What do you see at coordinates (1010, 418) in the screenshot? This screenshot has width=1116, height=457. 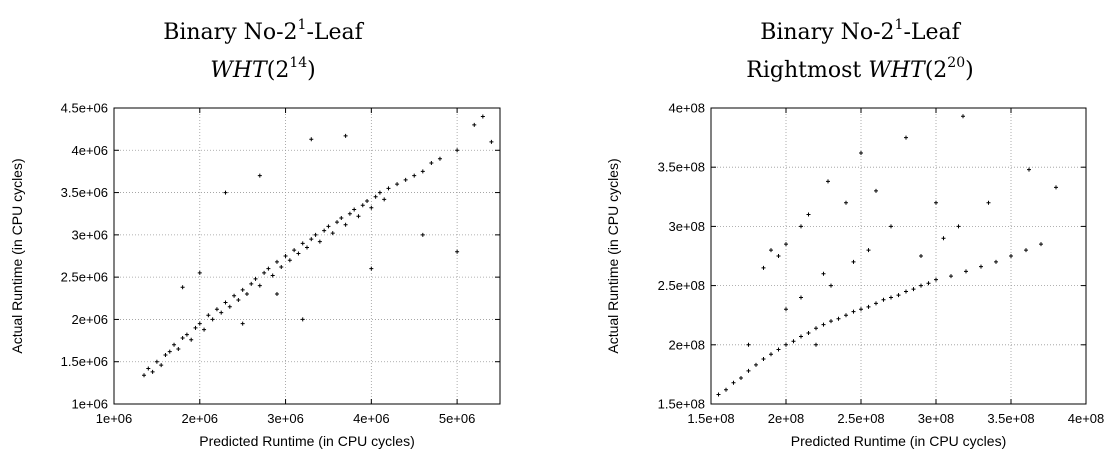 I see `x-tick-label: 3.5e+08` at bounding box center [1010, 418].